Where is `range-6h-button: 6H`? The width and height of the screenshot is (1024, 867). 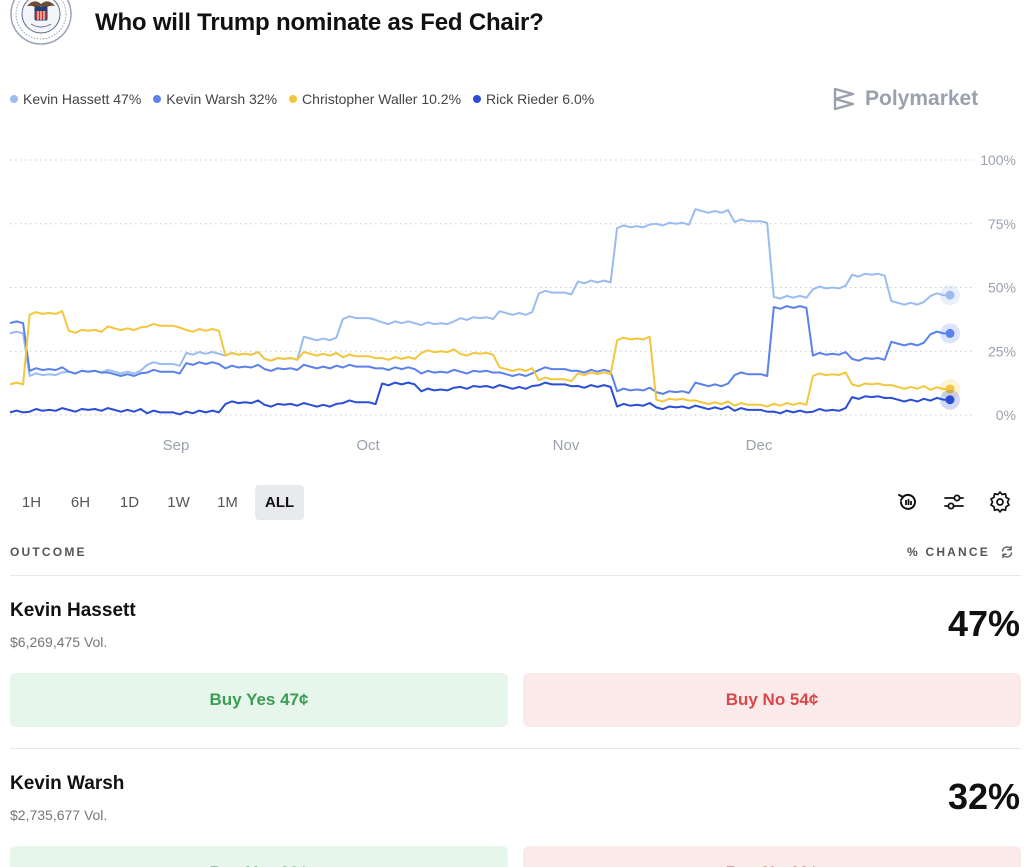
range-6h-button: 6H is located at coordinates (80, 502).